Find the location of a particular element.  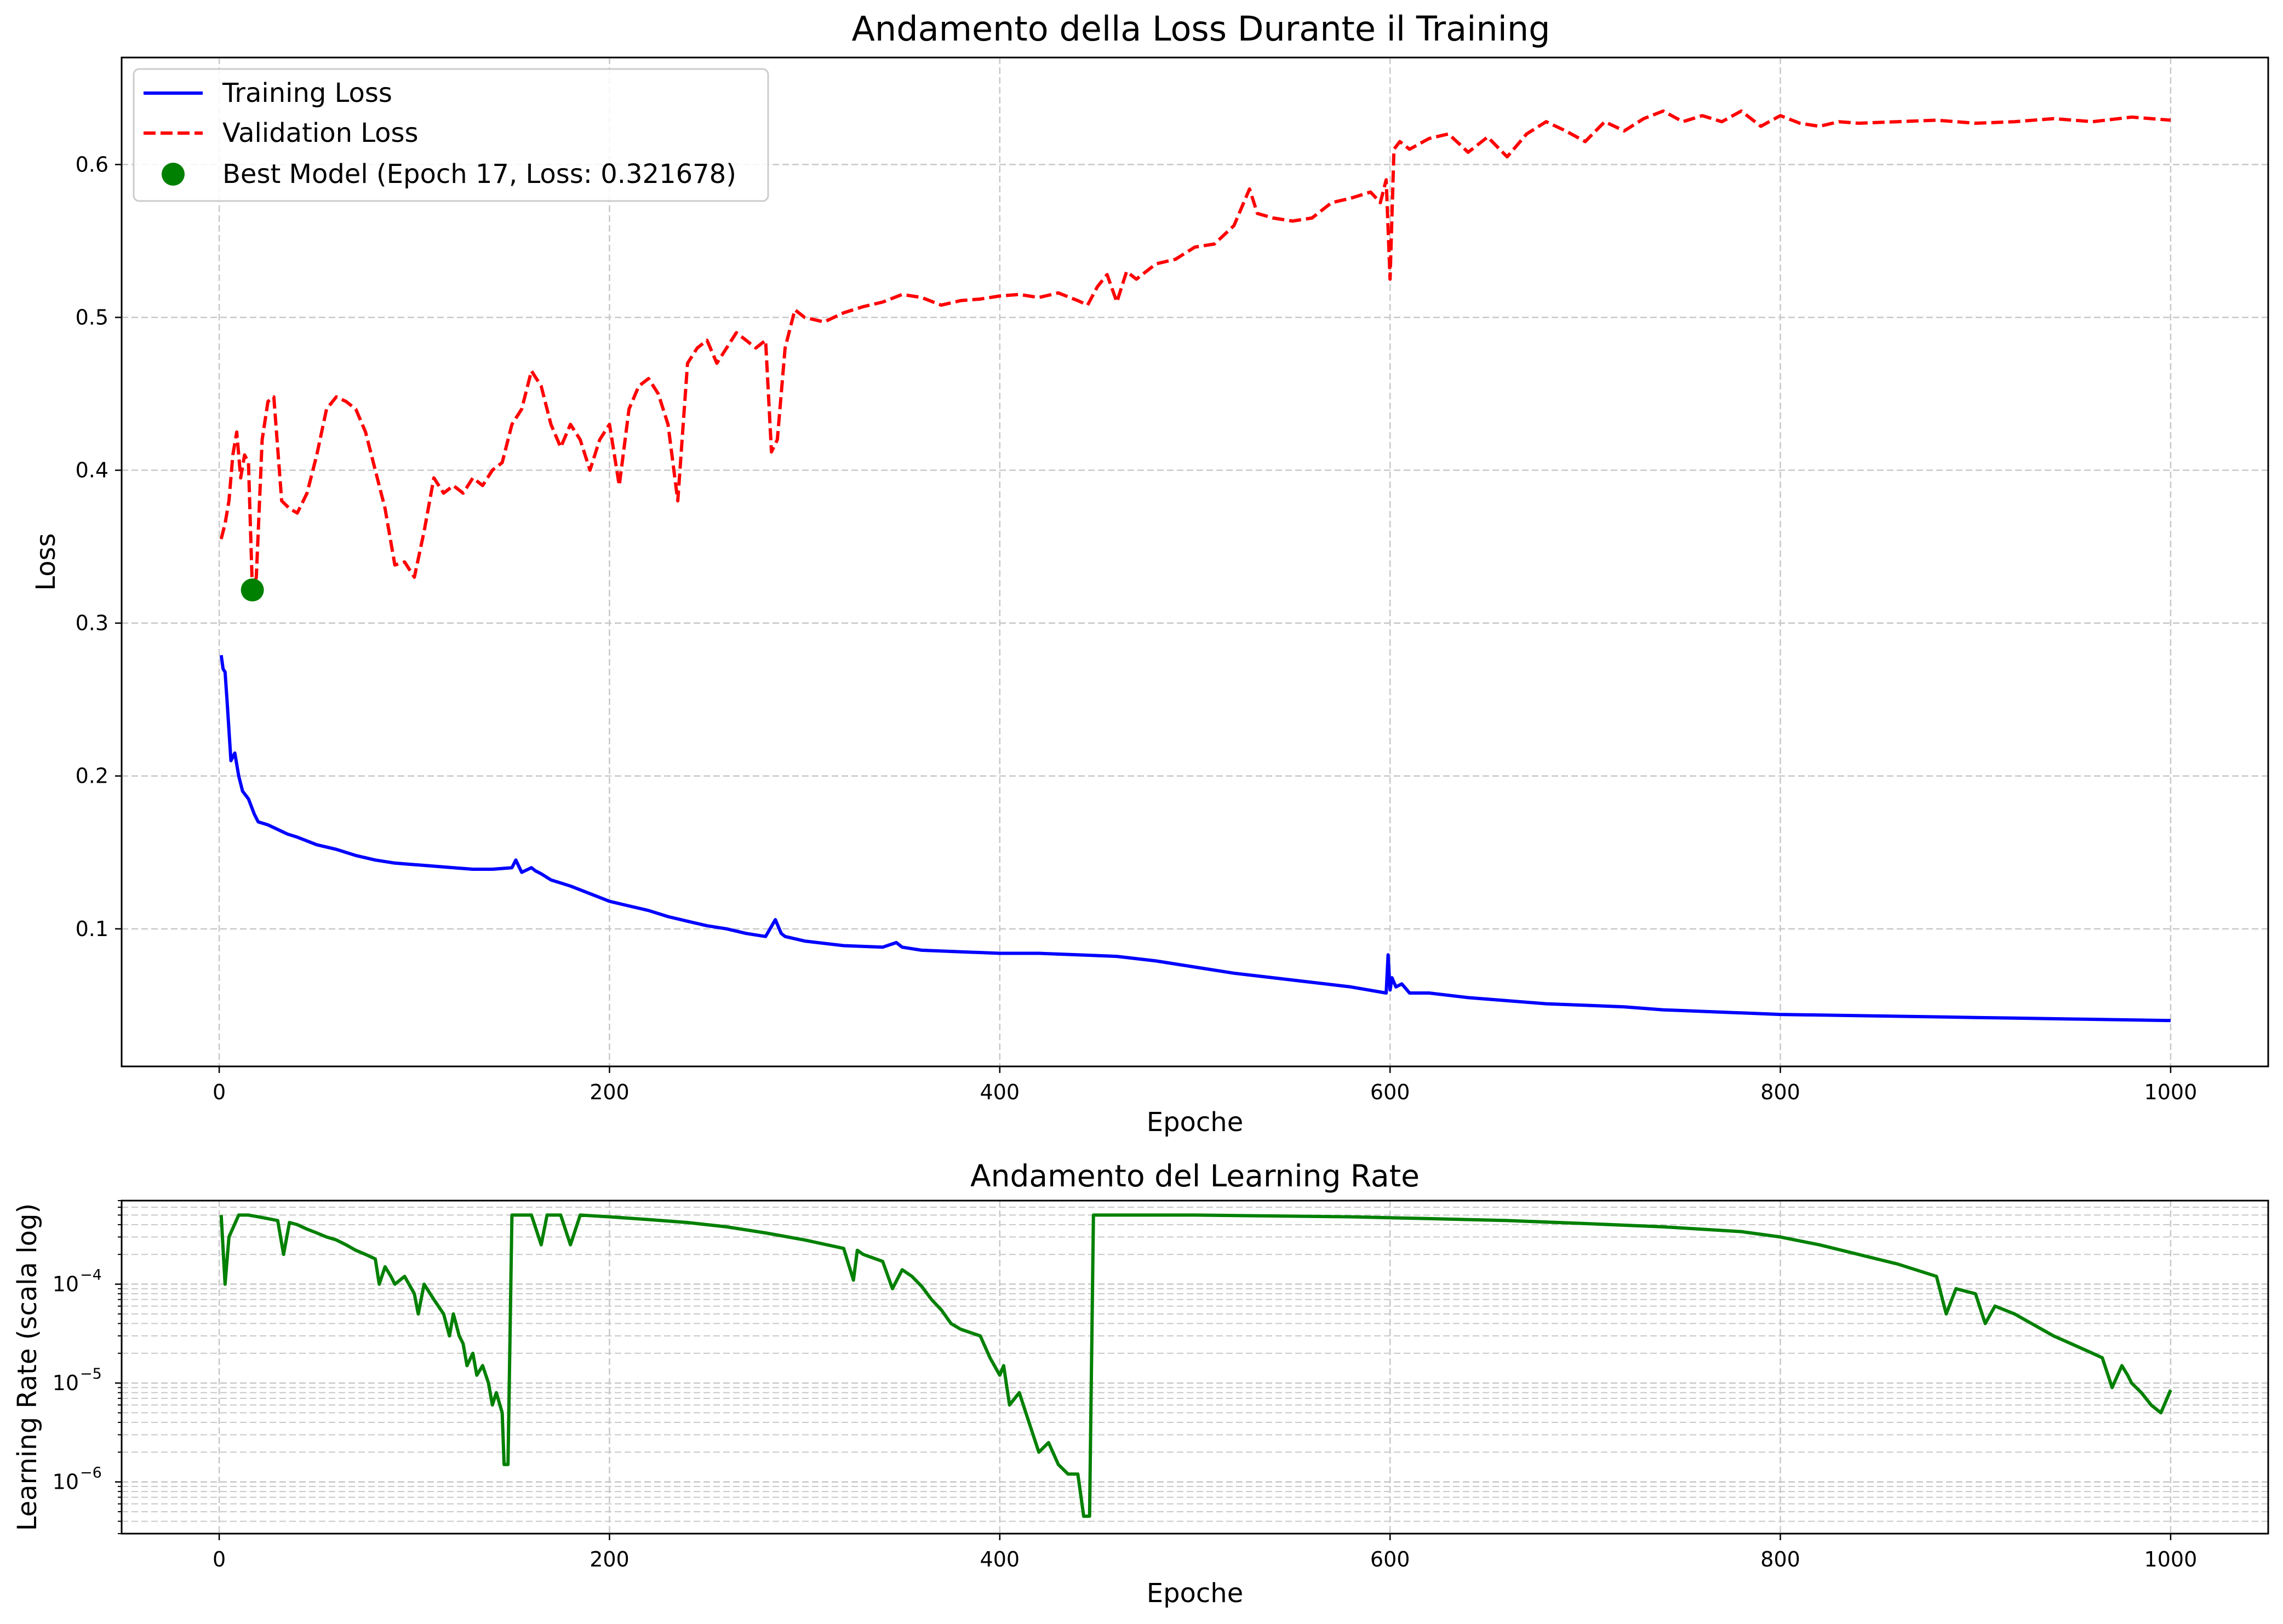

lr-x-axis-label: Epoche is located at coordinates (1195, 1594).